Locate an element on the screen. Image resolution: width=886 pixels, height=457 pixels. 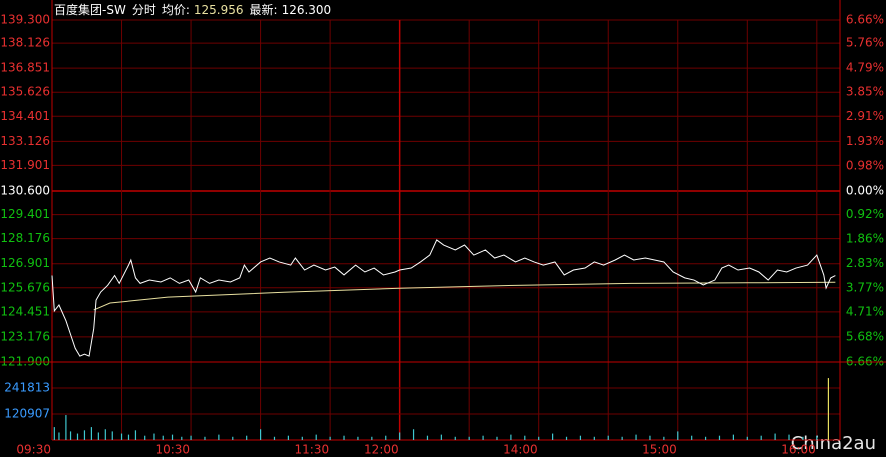
y-tick-label: 135.626 is located at coordinates (25, 92).